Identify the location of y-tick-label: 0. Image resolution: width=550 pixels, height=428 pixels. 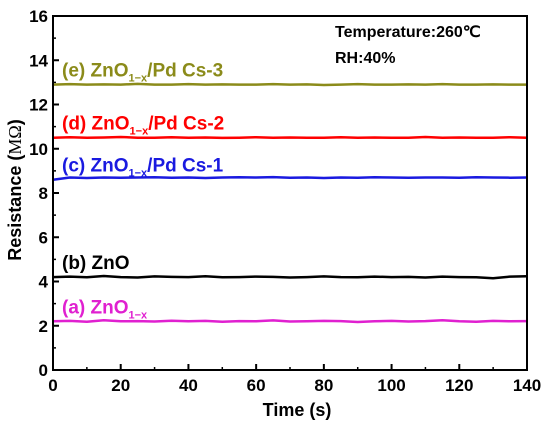
(43, 370).